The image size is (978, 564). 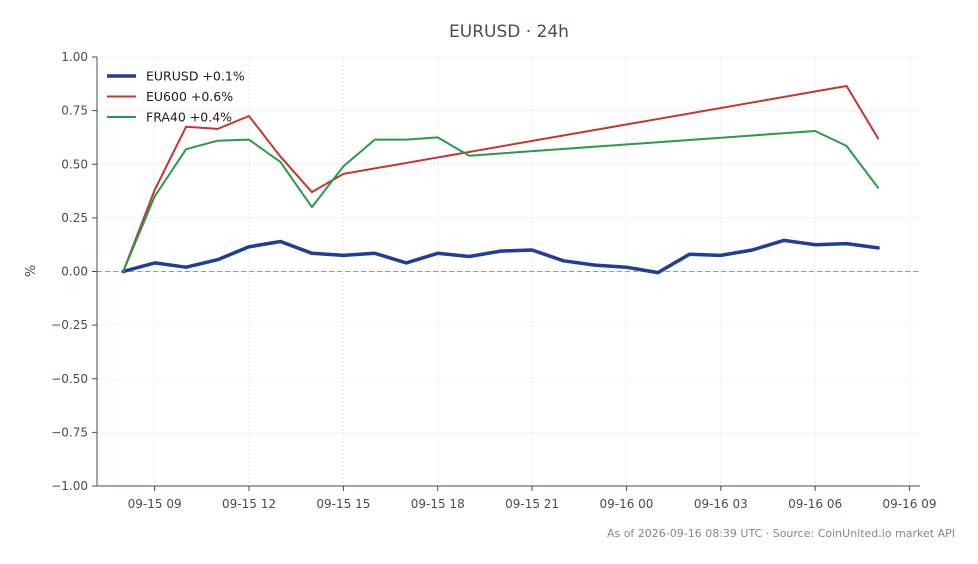 What do you see at coordinates (74, 57) in the screenshot?
I see `y-tick-label: 1.00` at bounding box center [74, 57].